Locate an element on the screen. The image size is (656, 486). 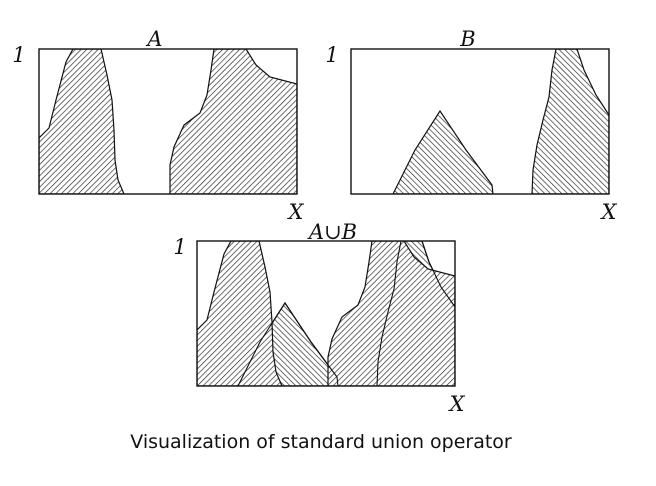
panel-b-x-label: X is located at coordinates (609, 212).